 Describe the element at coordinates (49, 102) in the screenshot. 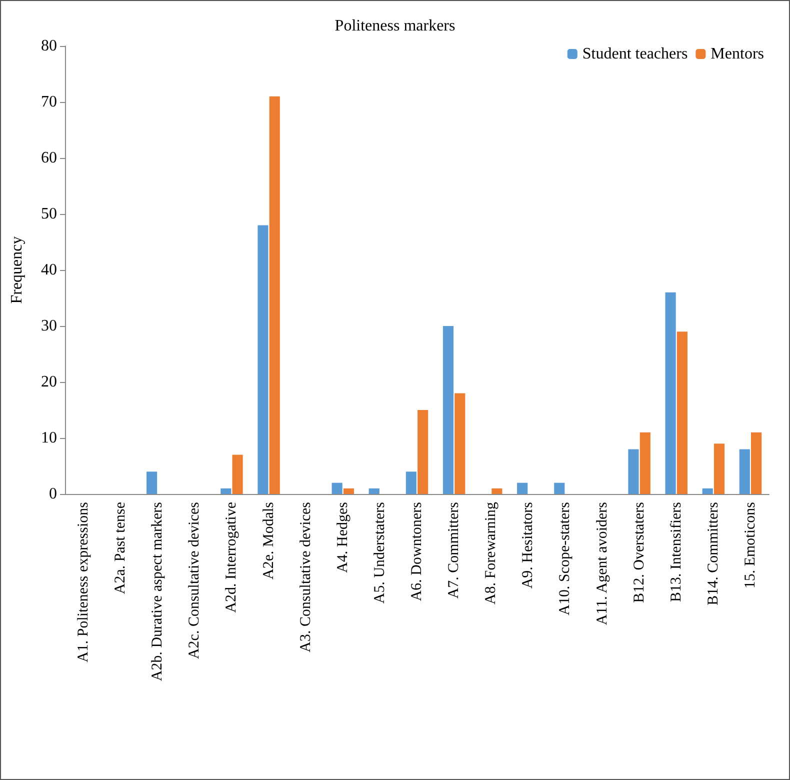

I see `y-tick-label: 70` at that location.